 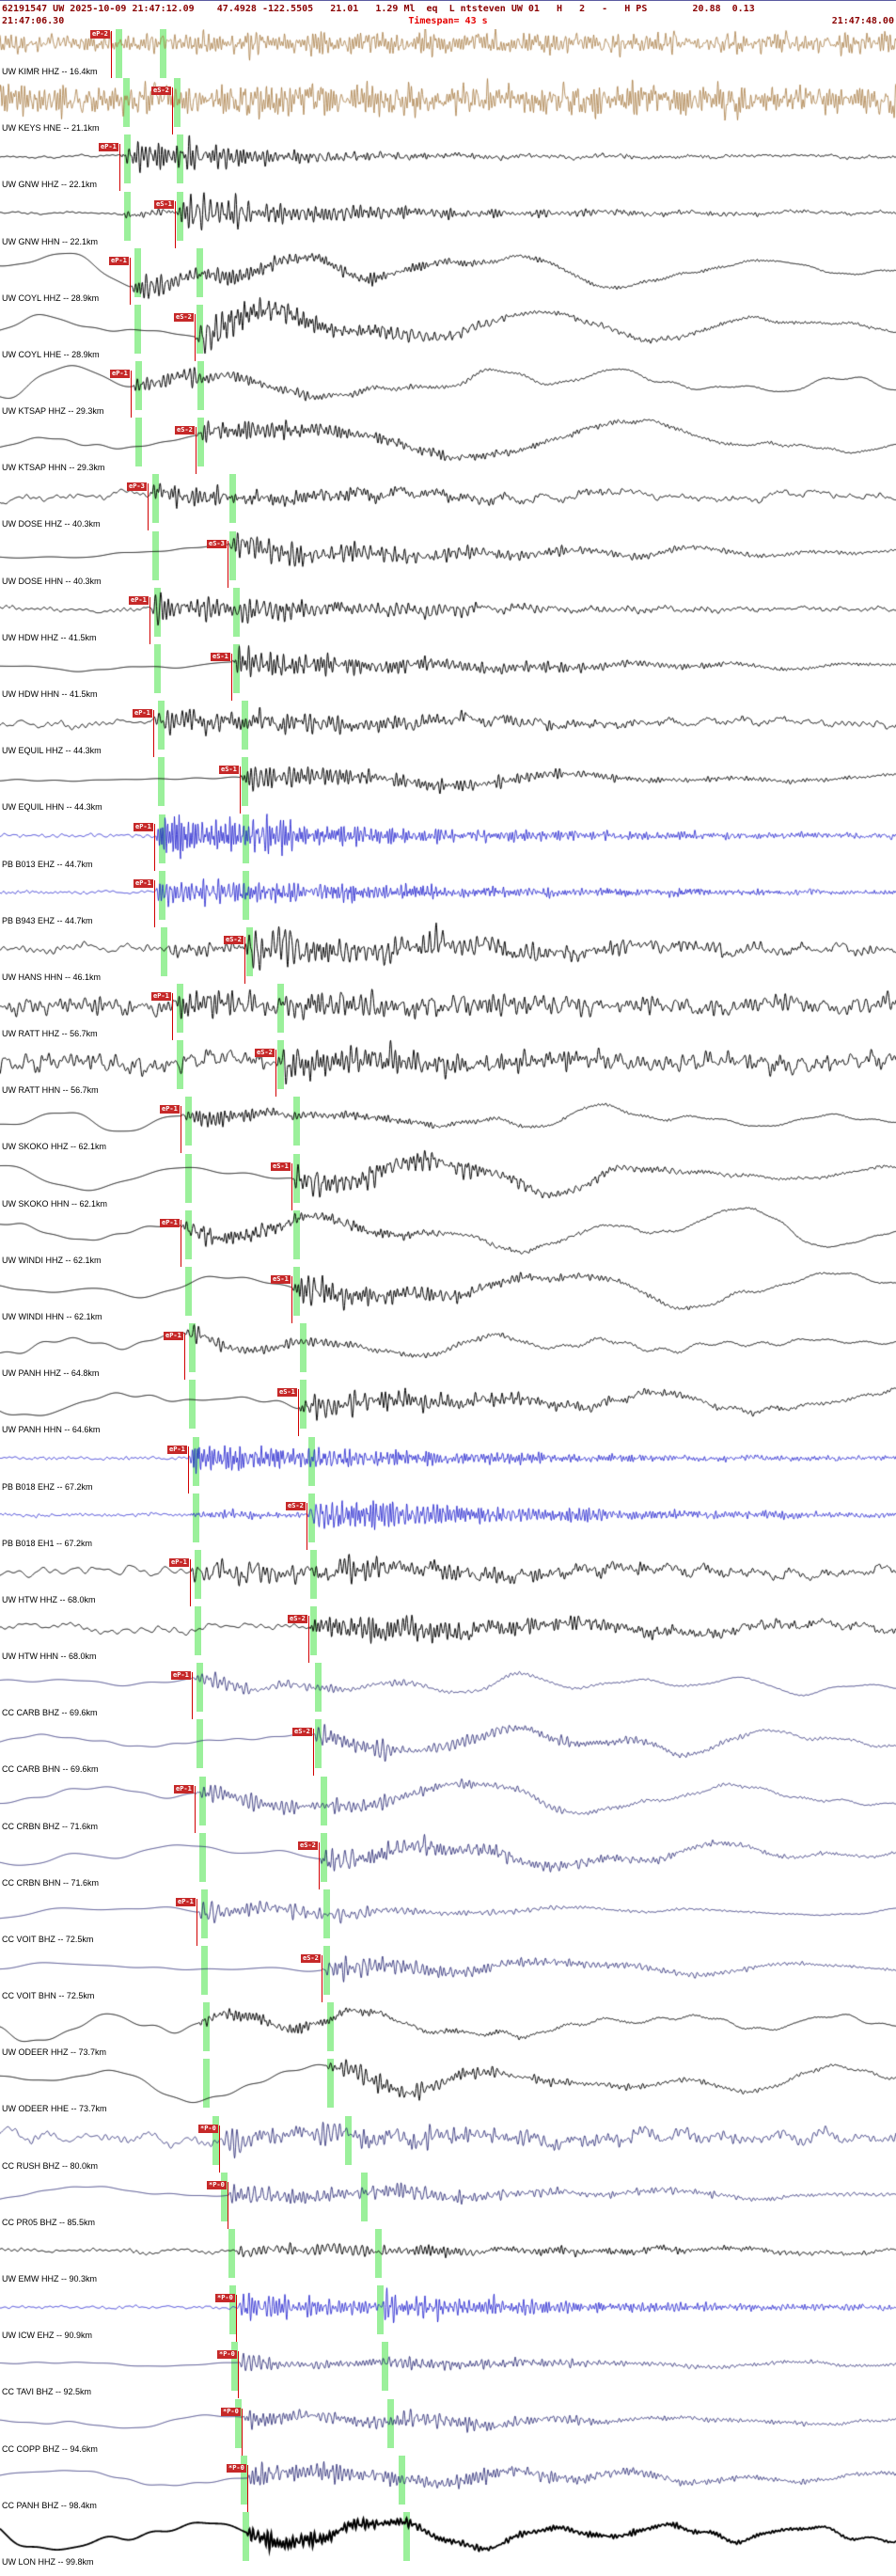 I want to click on trace-label: UW SKOKO HHN -- 62.1km, so click(x=55, y=1203).